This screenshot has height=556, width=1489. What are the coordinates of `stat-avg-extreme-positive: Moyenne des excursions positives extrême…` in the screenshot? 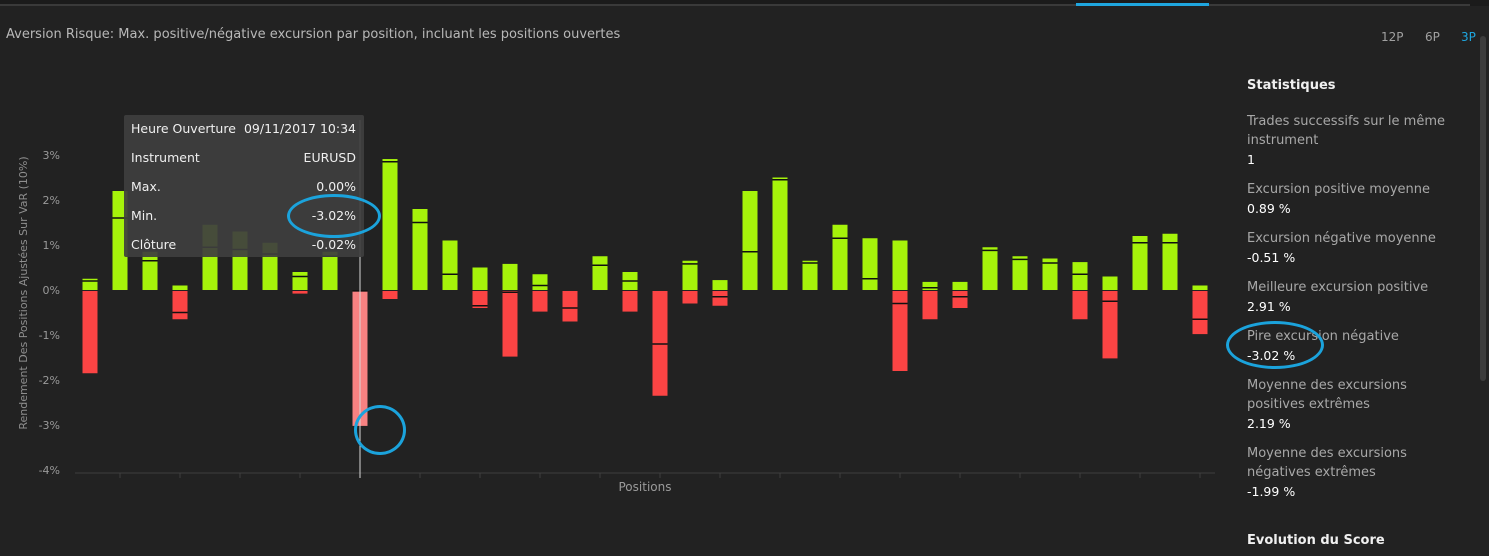 It's located at (1347, 404).